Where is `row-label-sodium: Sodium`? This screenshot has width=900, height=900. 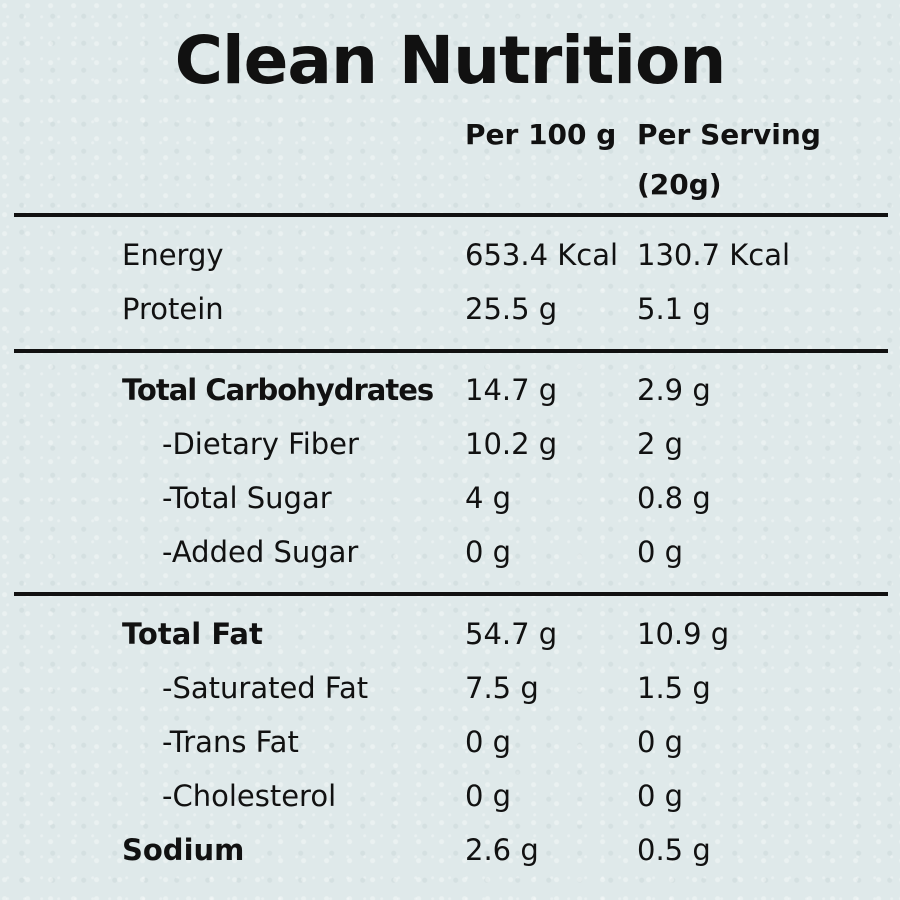
row-label-sodium: Sodium is located at coordinates (183, 850).